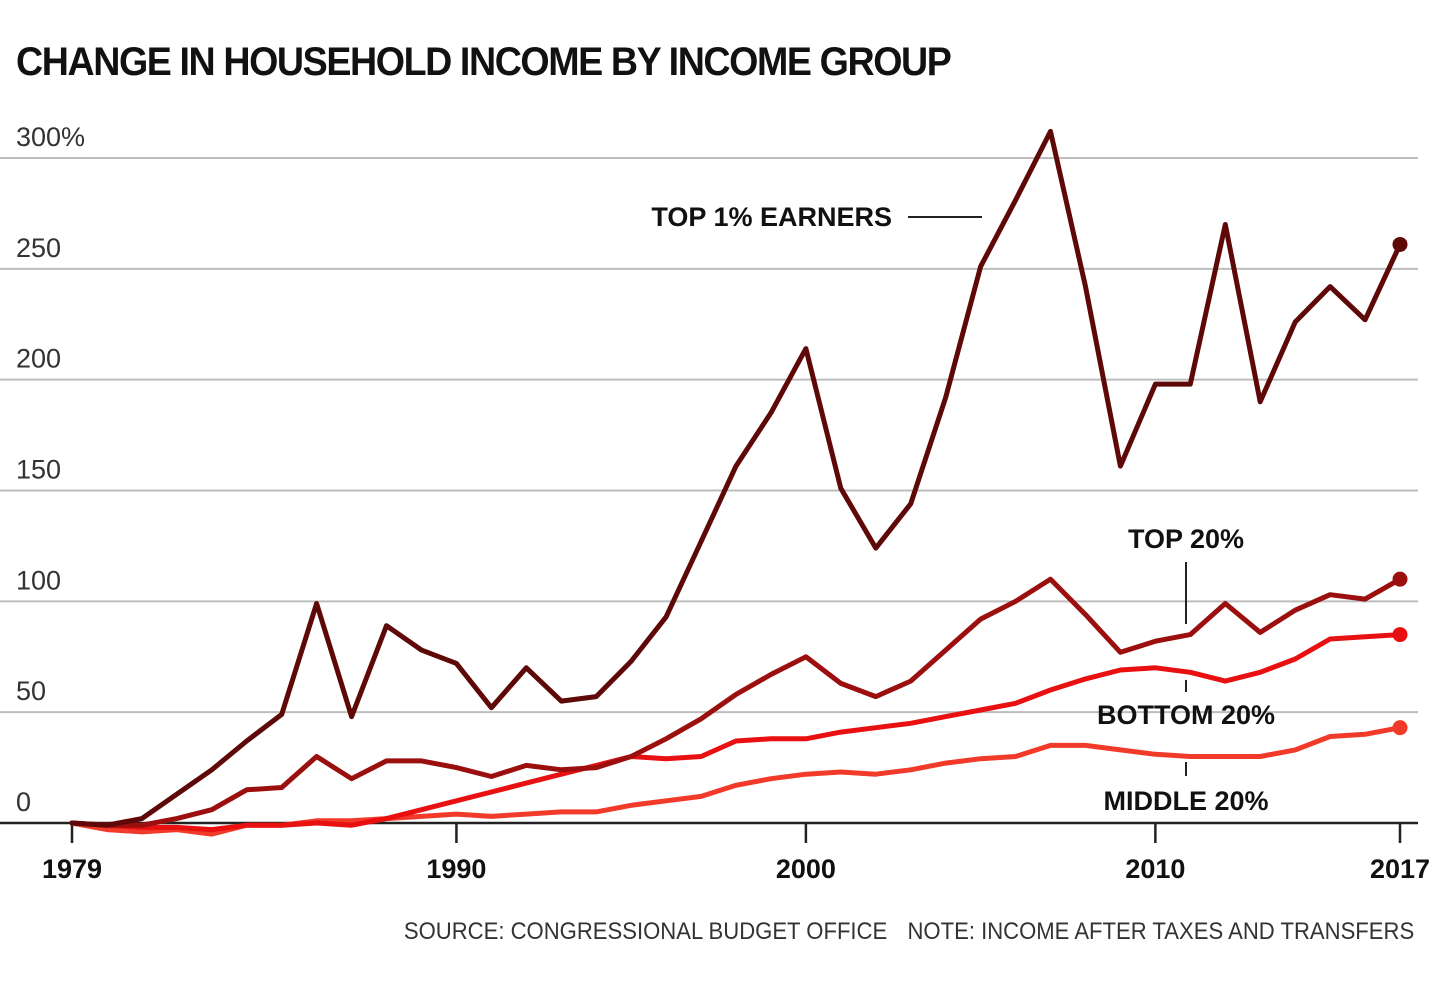 Image resolution: width=1440 pixels, height=999 pixels. Describe the element at coordinates (38, 248) in the screenshot. I see `y-tick-label: 250` at that location.